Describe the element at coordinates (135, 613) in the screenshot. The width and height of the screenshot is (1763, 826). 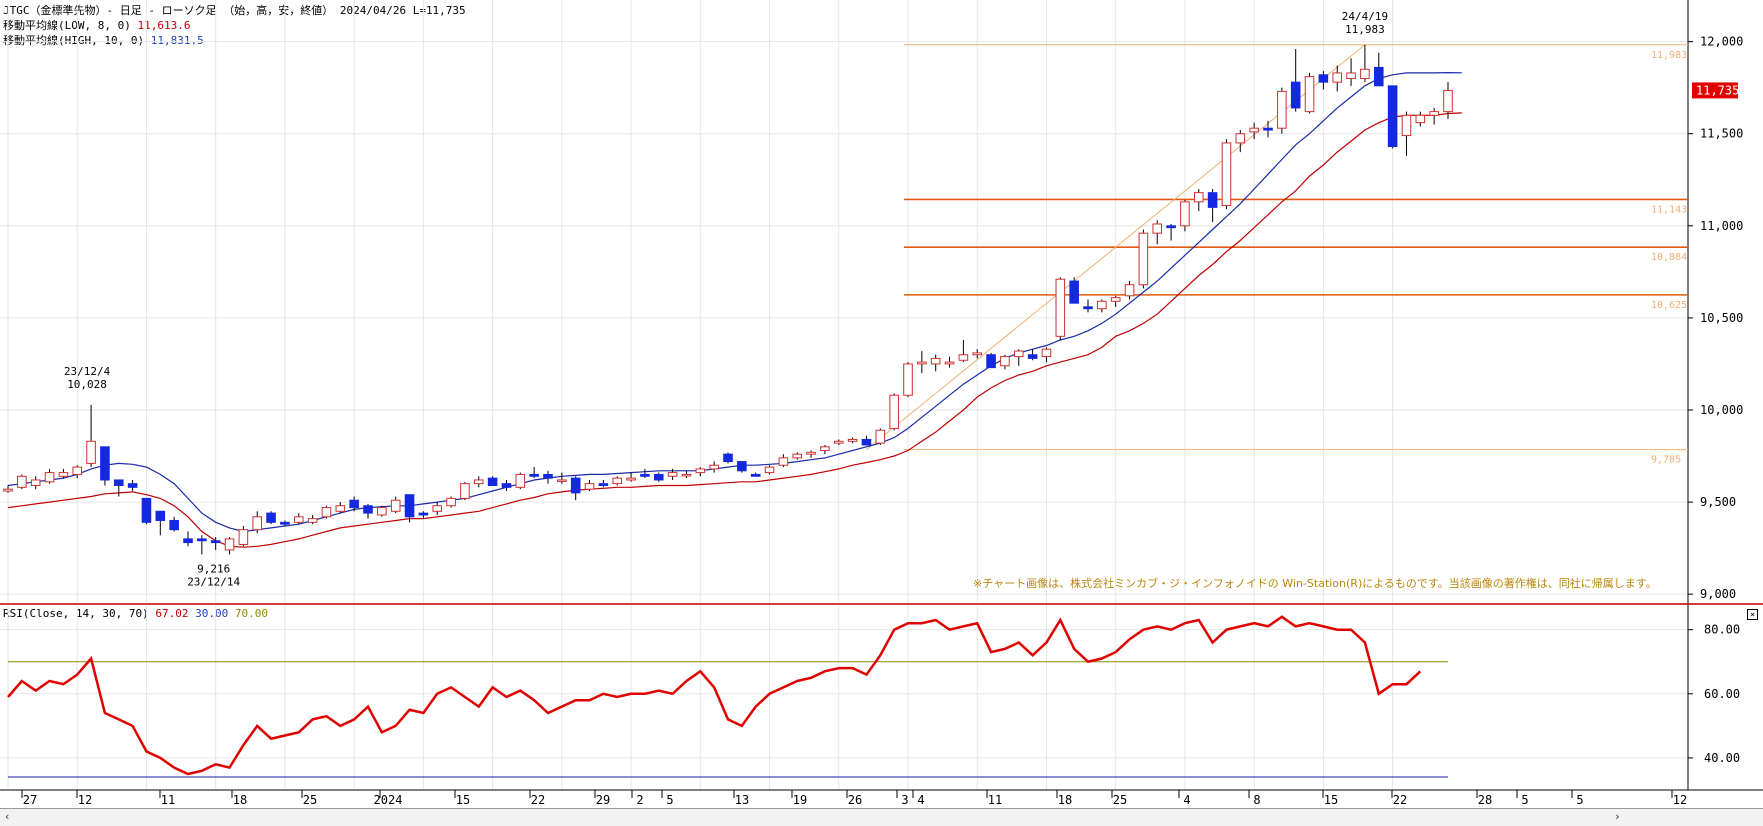
I see `rsi-legend: RSI(Close, 14, 30, 70) 67.02 30.00 70.00` at that location.